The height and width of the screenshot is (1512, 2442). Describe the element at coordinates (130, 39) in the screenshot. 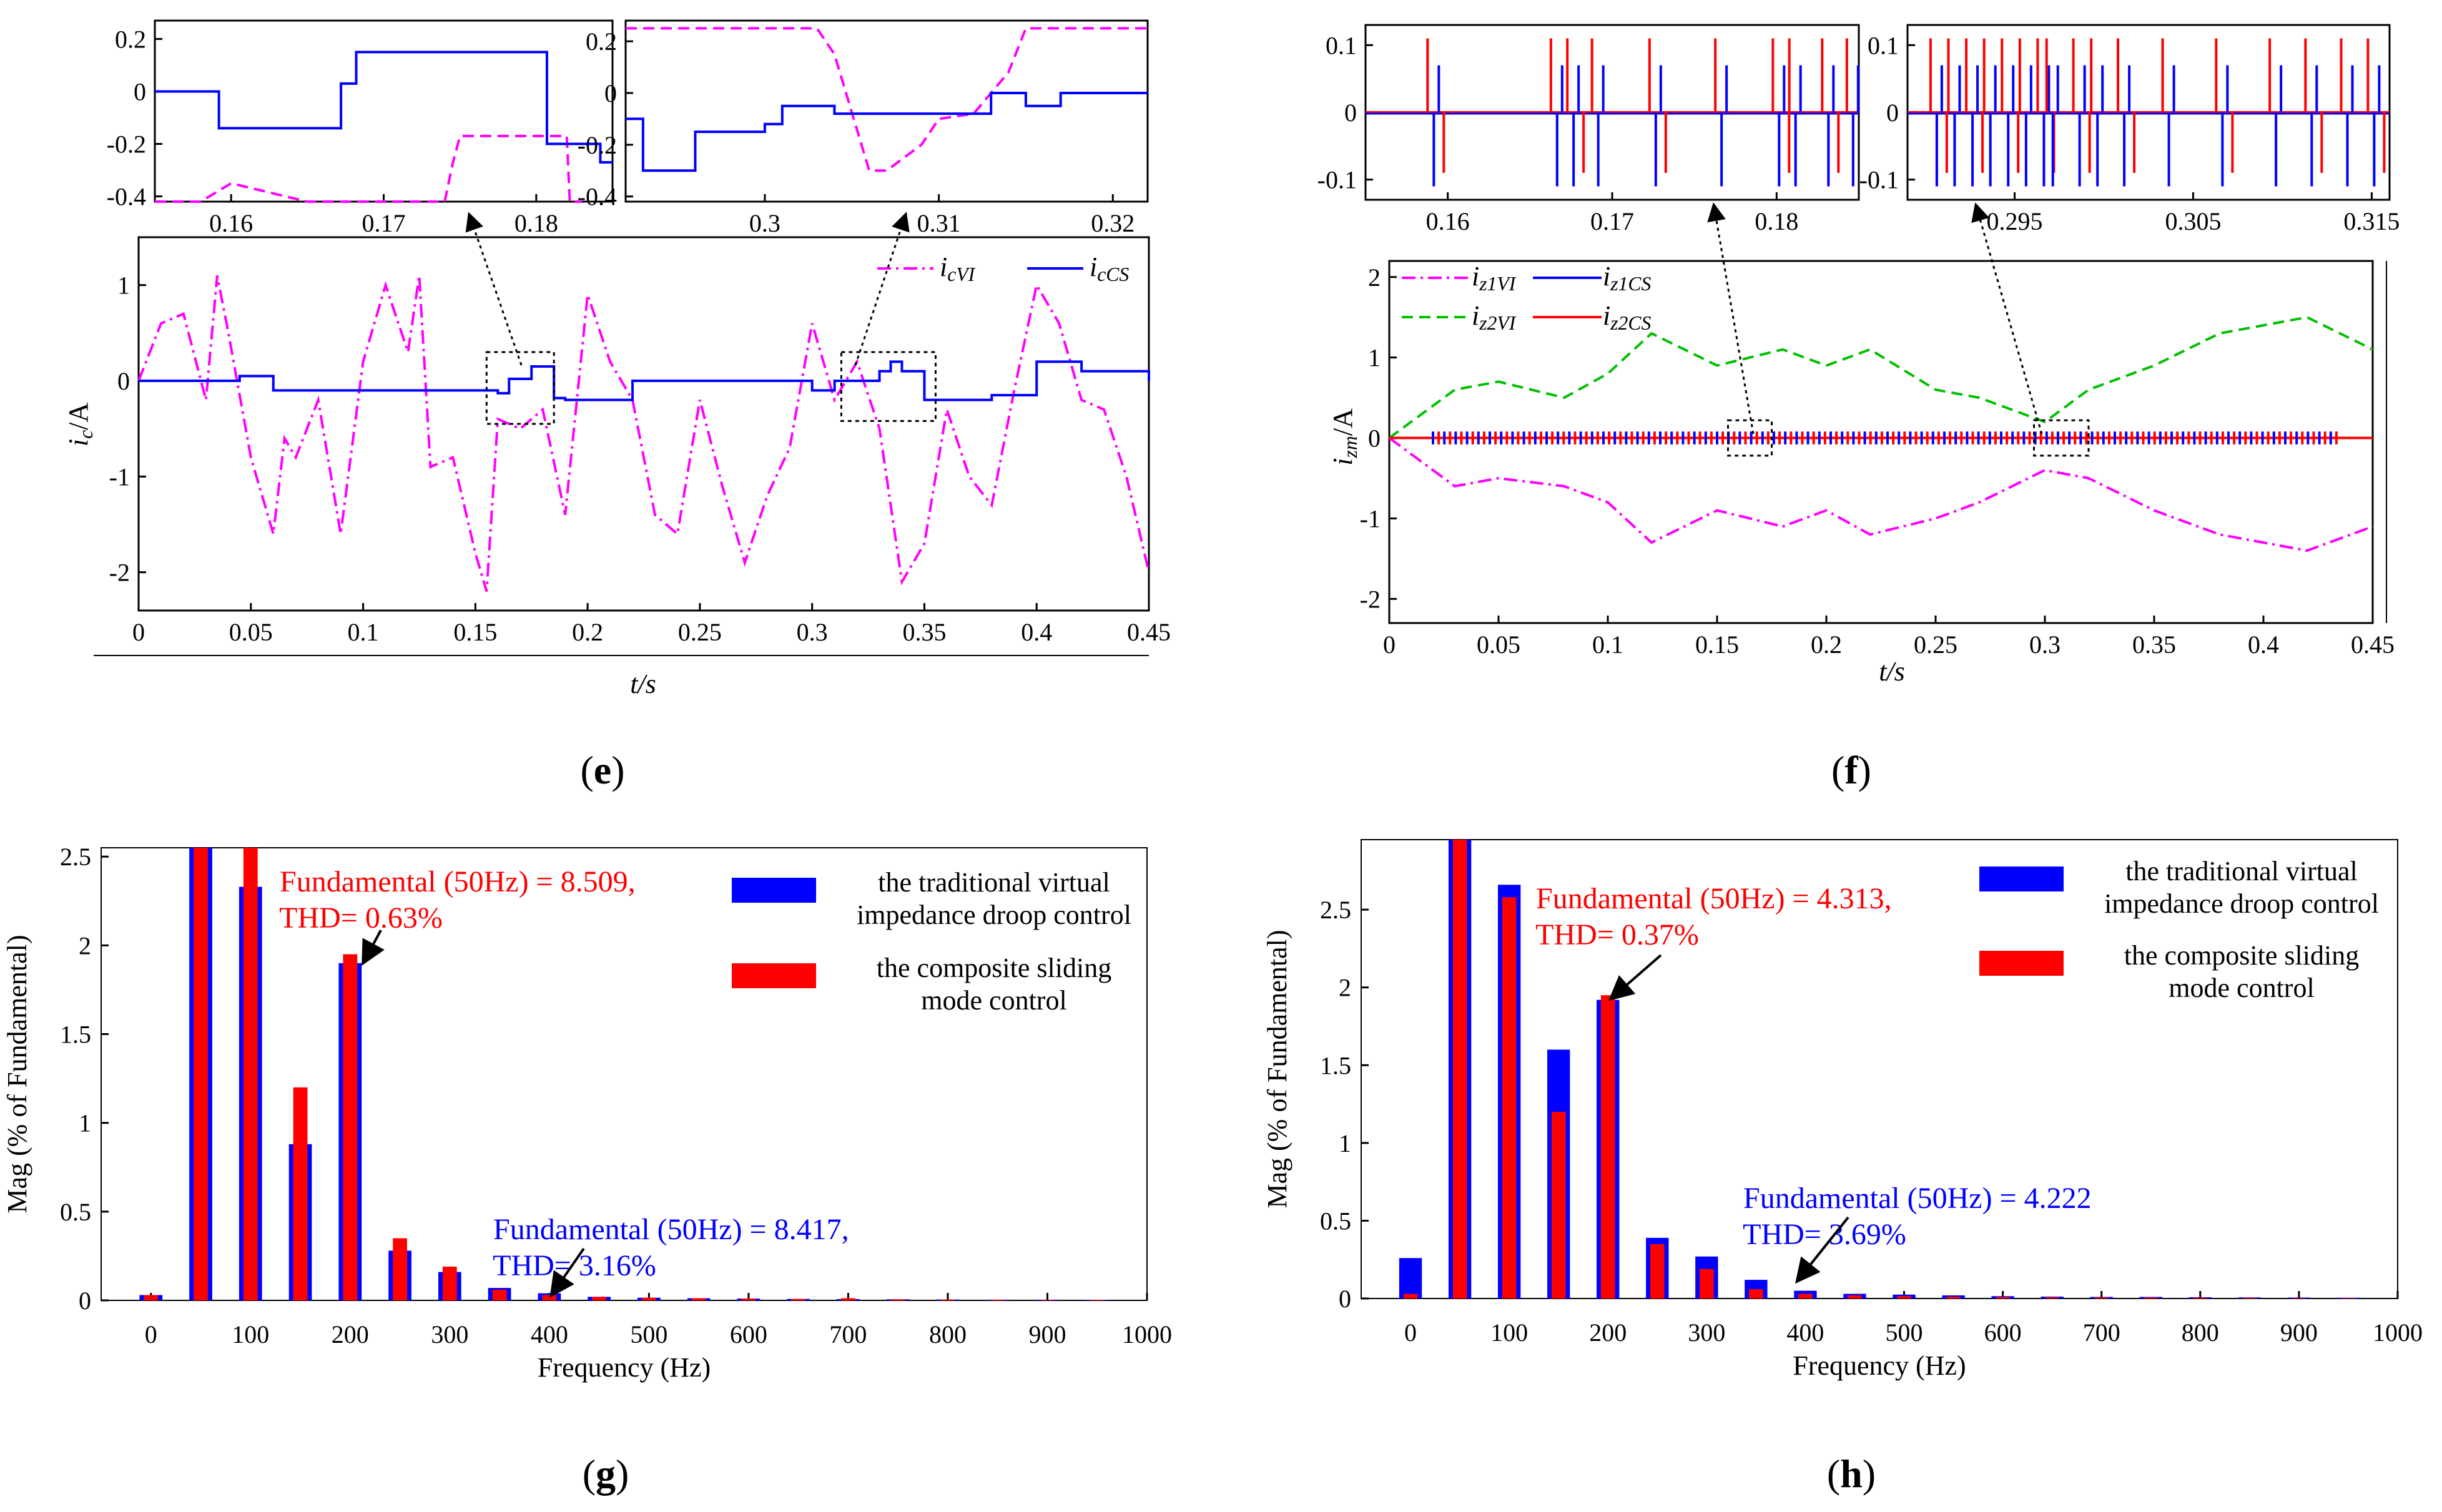

I see `y-tick-label: 0.2` at that location.